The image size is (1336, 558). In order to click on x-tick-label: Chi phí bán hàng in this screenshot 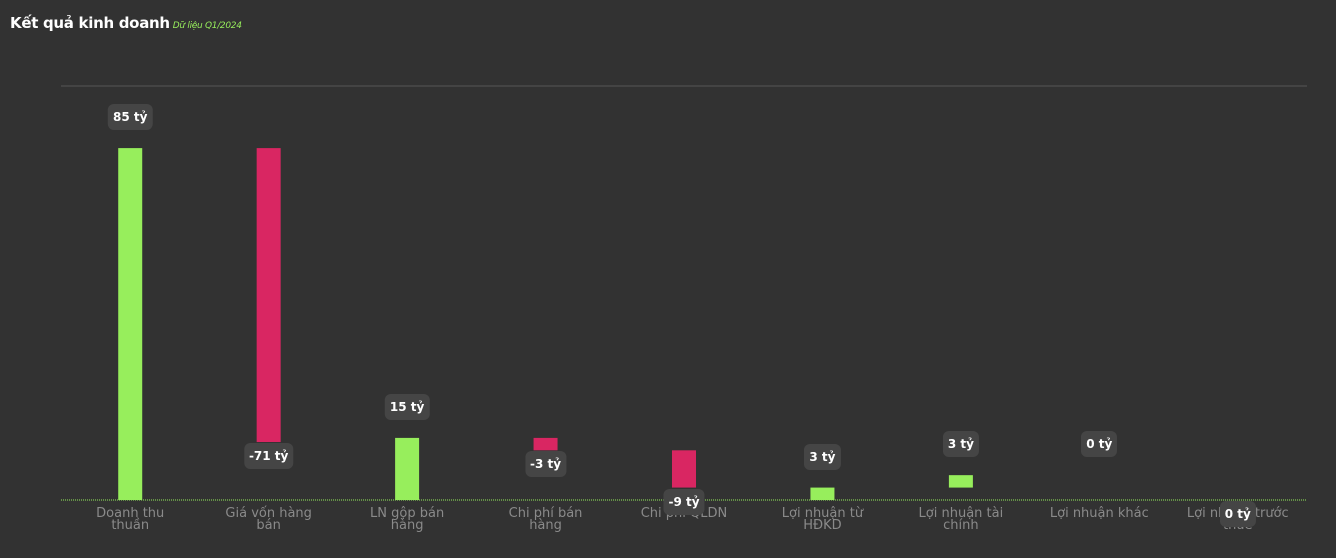, I will do `click(545, 519)`.